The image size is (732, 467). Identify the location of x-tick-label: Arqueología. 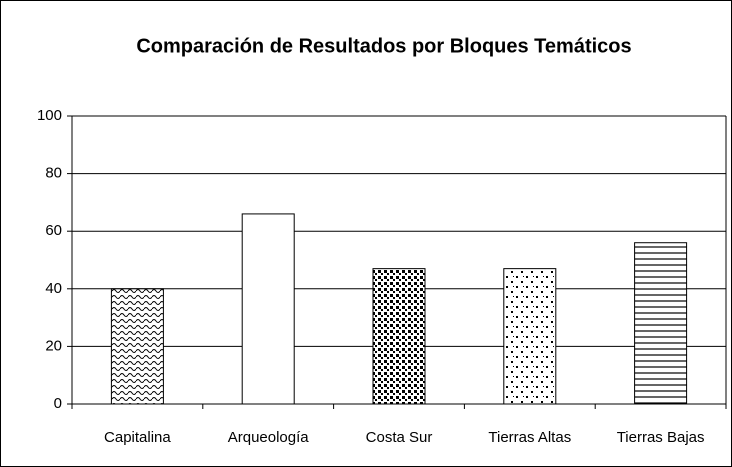
(269, 437).